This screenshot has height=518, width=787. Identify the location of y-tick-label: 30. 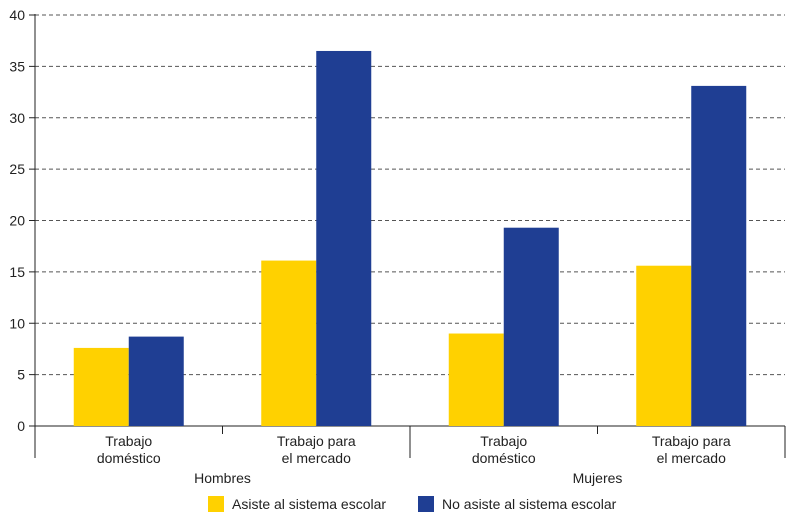
(17, 118).